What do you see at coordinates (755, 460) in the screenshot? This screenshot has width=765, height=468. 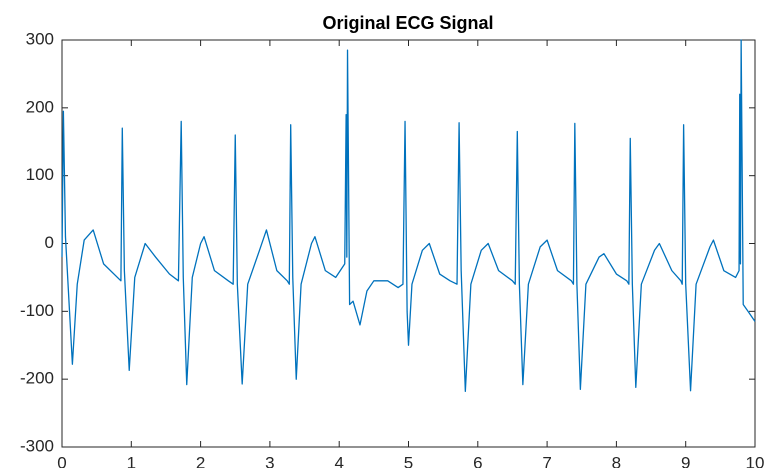 I see `x-tick-label: 10` at bounding box center [755, 460].